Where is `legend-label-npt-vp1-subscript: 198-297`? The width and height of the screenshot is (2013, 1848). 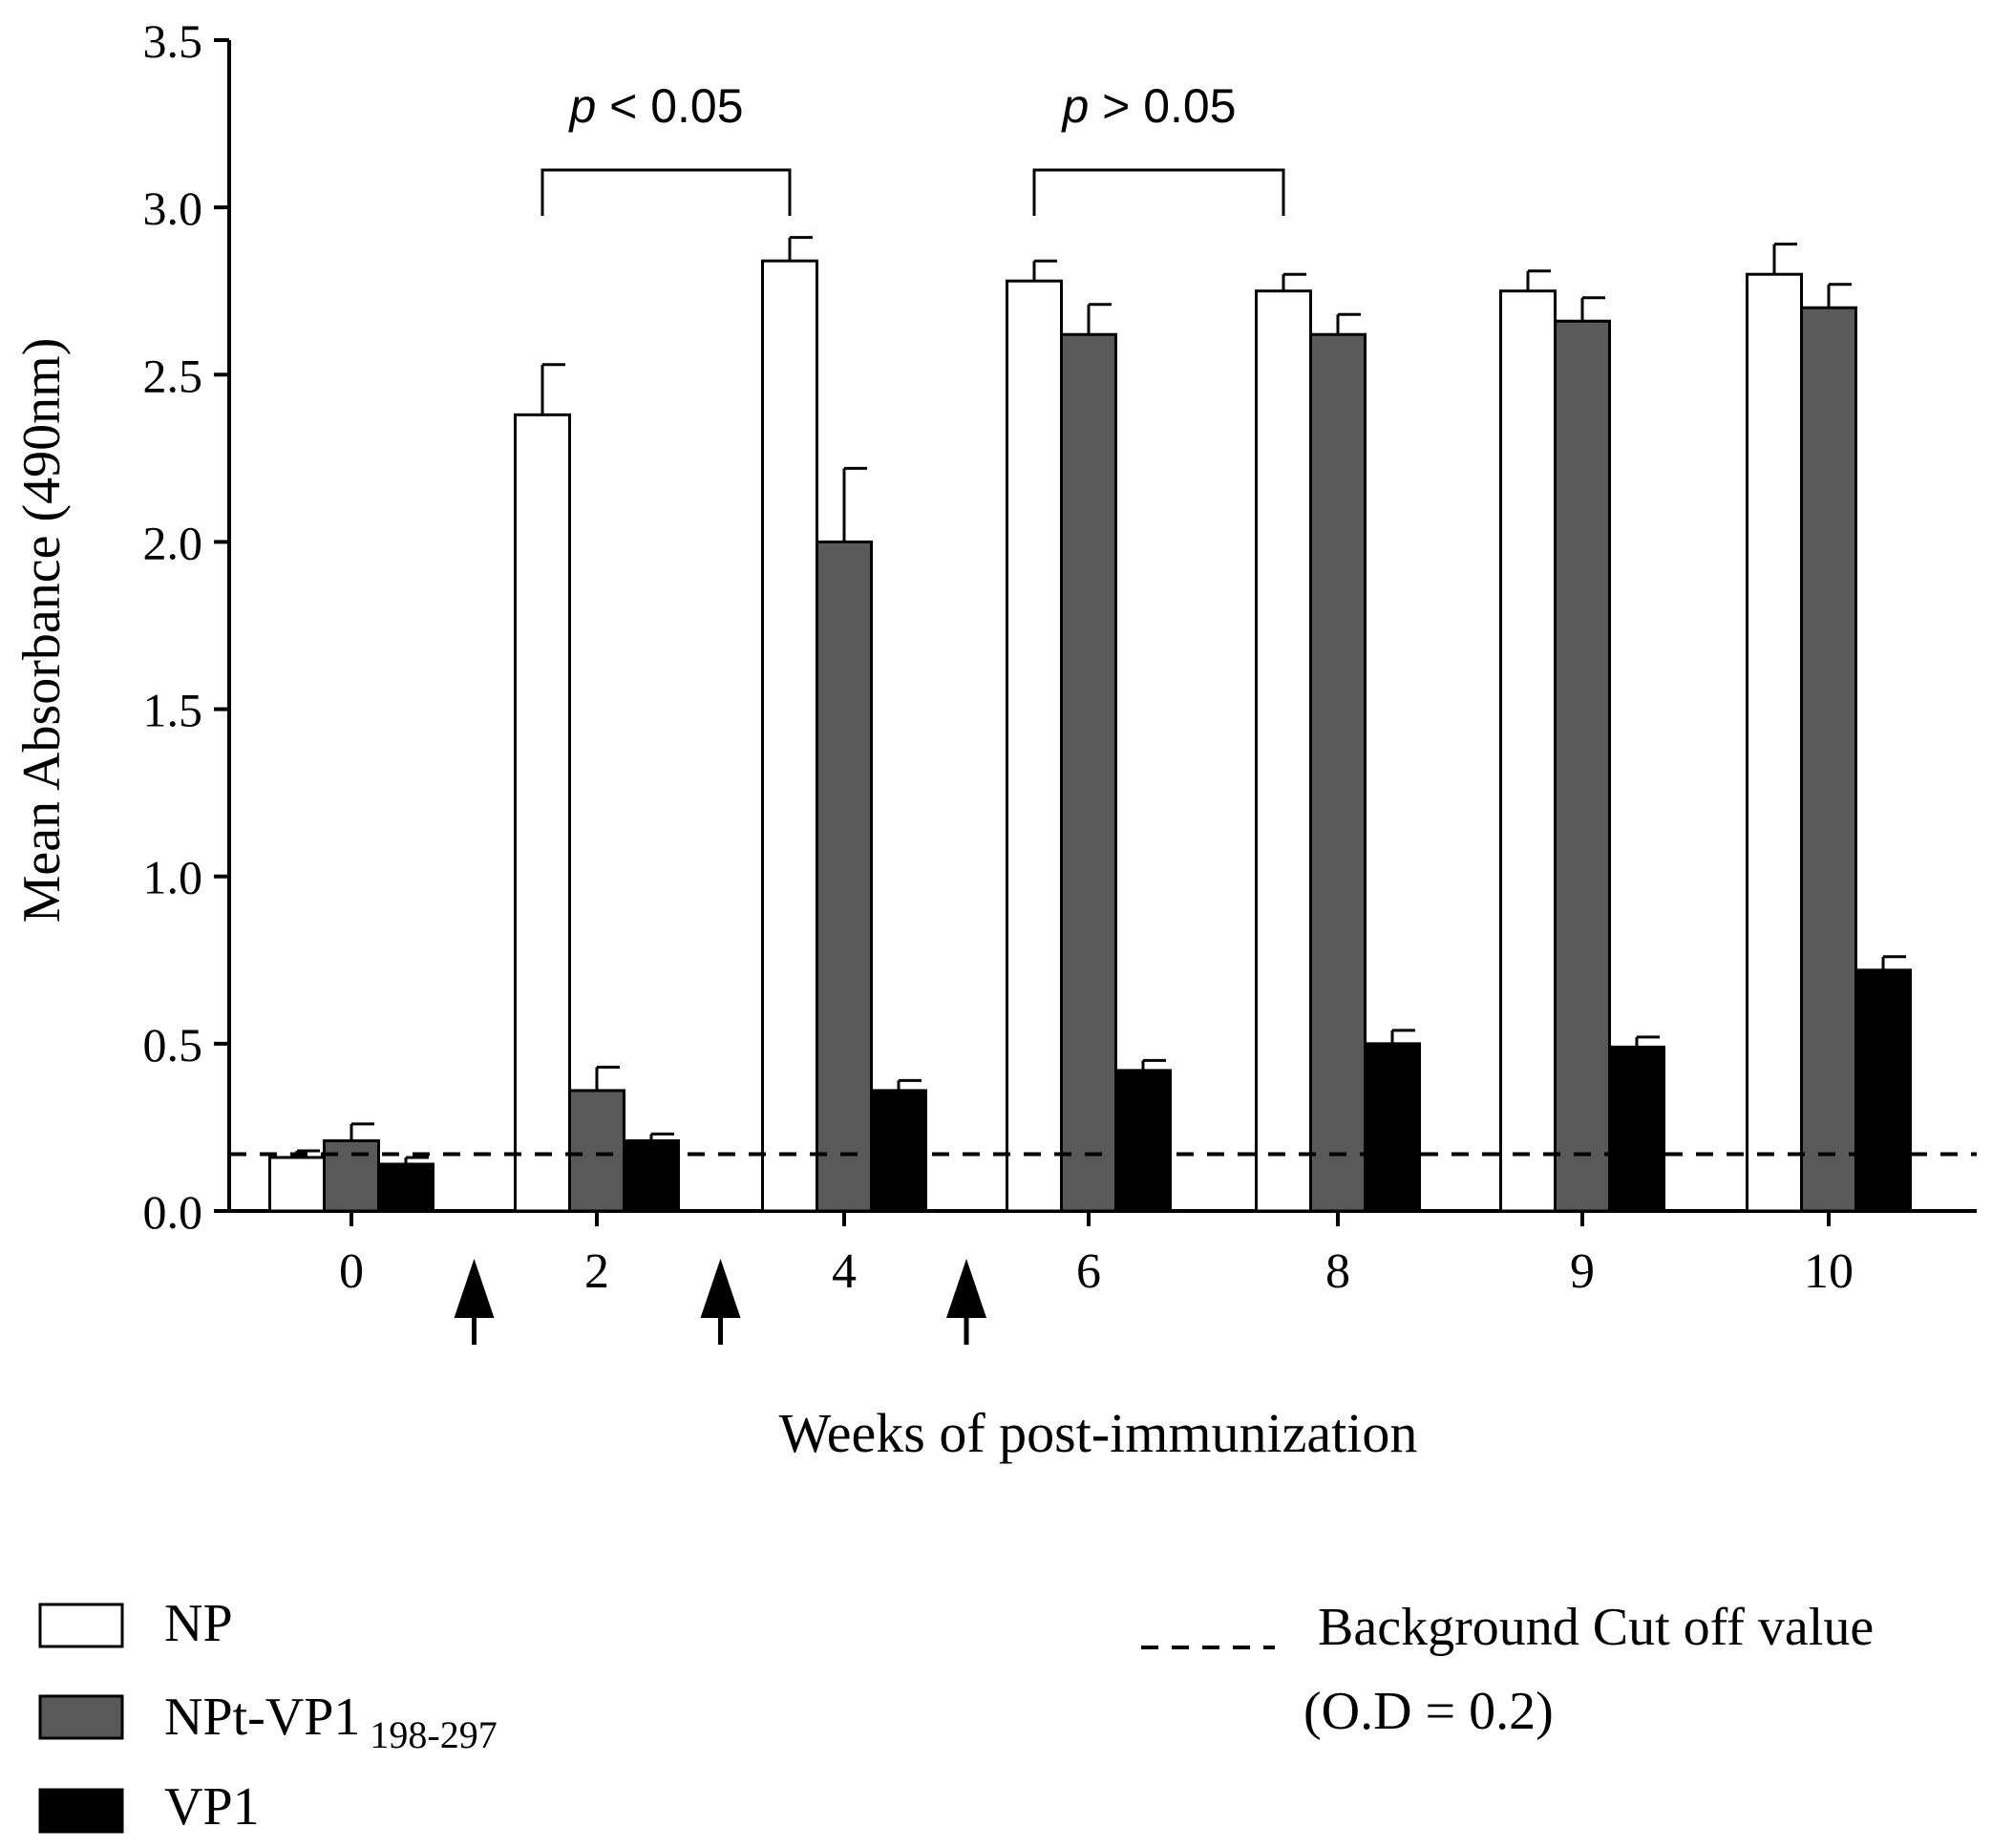
legend-label-npt-vp1-subscript: 198-297 is located at coordinates (433, 1734).